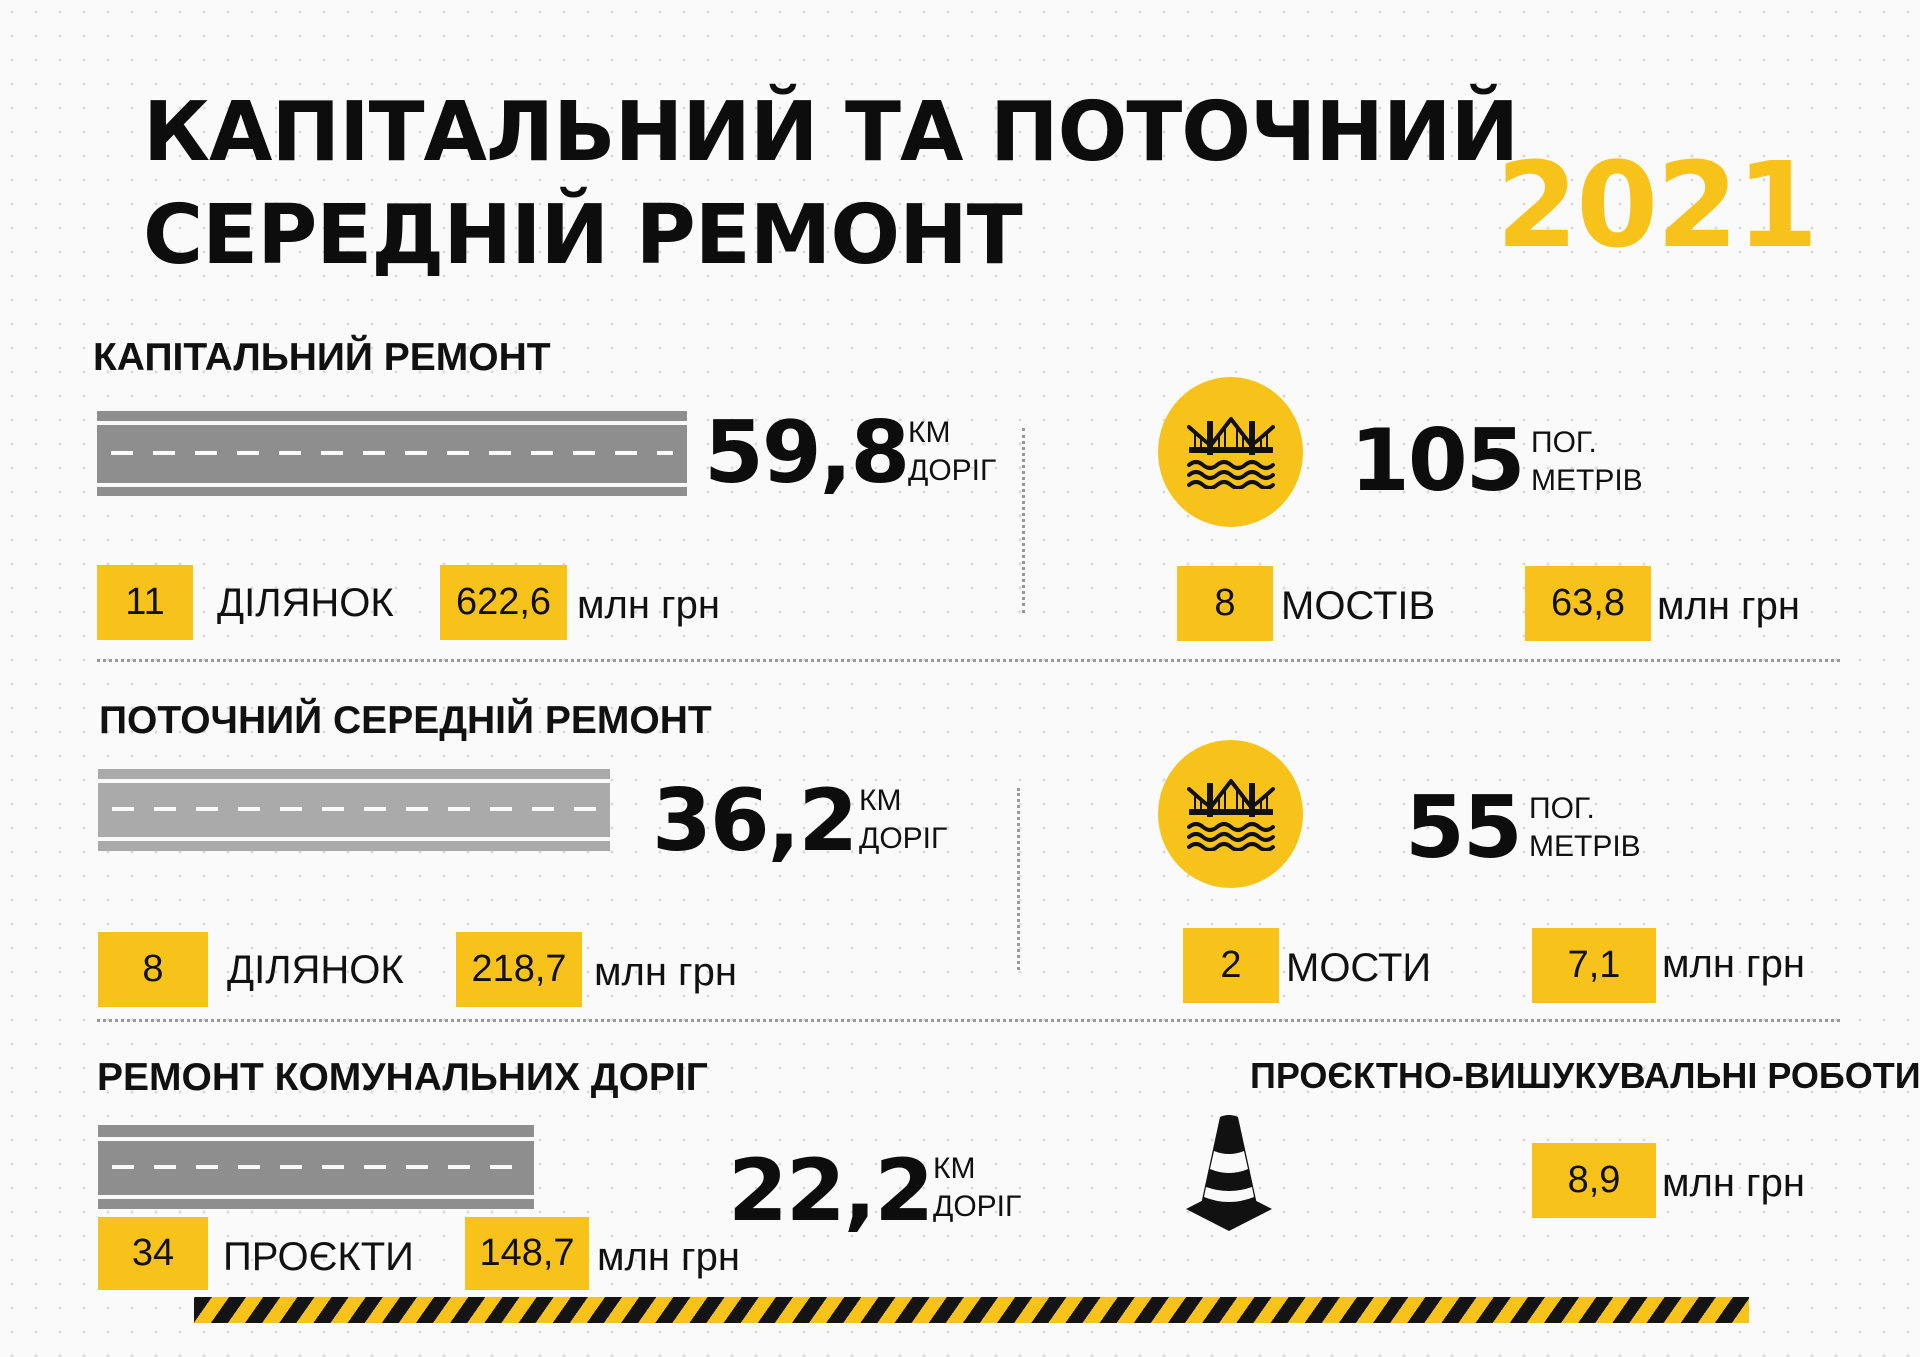 The height and width of the screenshot is (1357, 1920). Describe the element at coordinates (153, 1253) in the screenshot. I see `communal-projects-count-badge: 34` at that location.